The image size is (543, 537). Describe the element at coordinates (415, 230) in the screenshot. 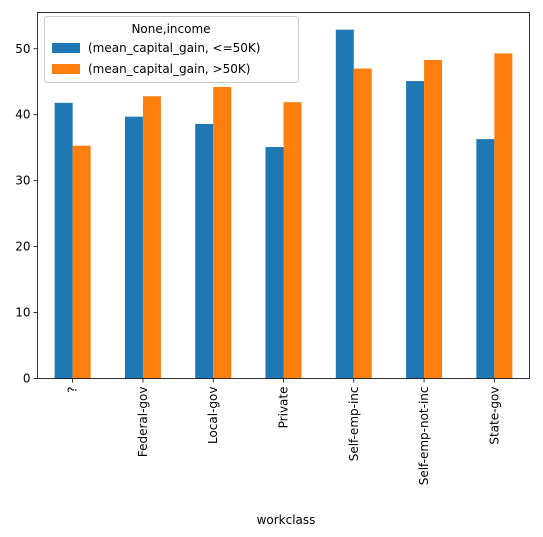

I see `bar-1-self-emp-not-inc` at that location.